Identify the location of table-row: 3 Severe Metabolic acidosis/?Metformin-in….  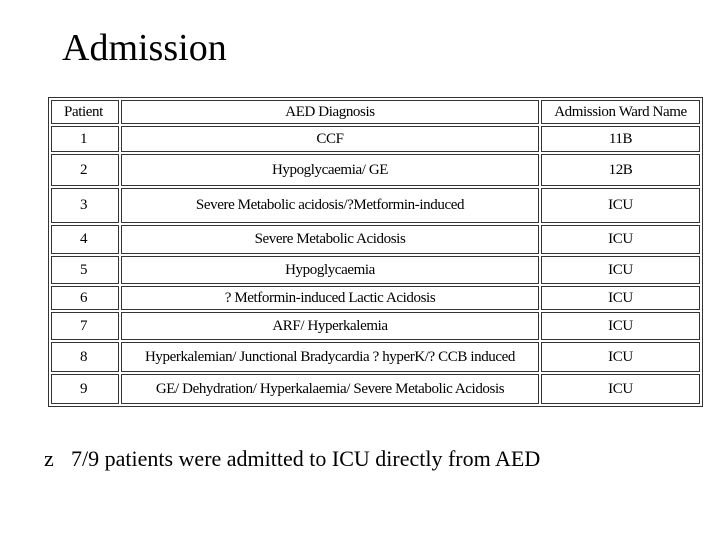
(375, 205).